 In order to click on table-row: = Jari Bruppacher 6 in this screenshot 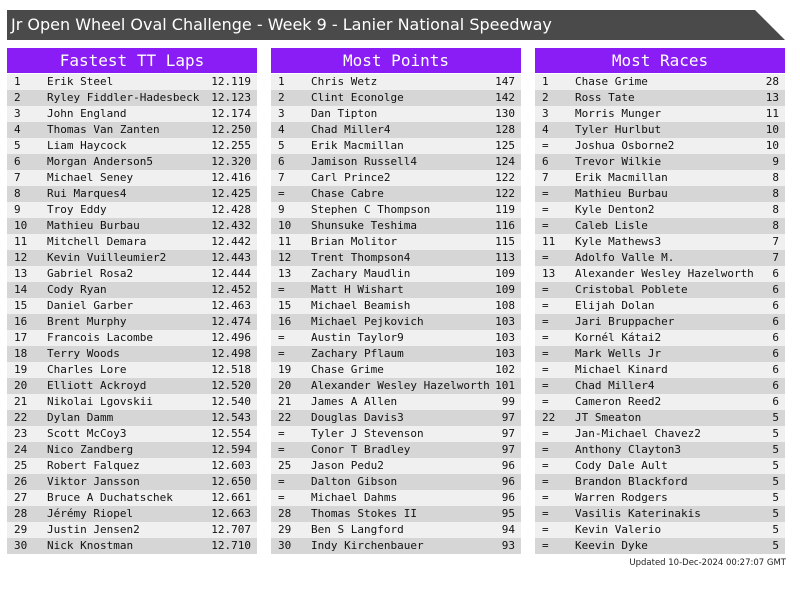, I will do `click(660, 322)`.